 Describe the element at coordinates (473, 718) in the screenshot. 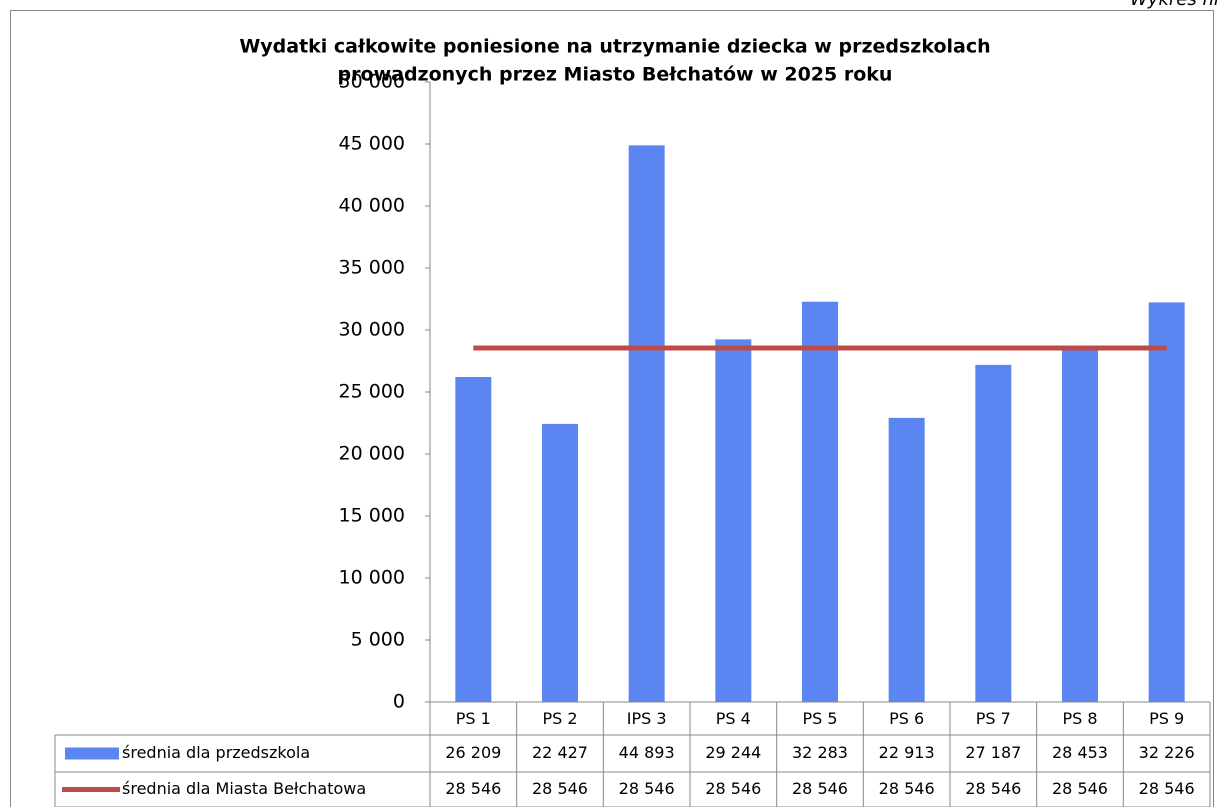

I see `x-tick-label: PS 1` at that location.